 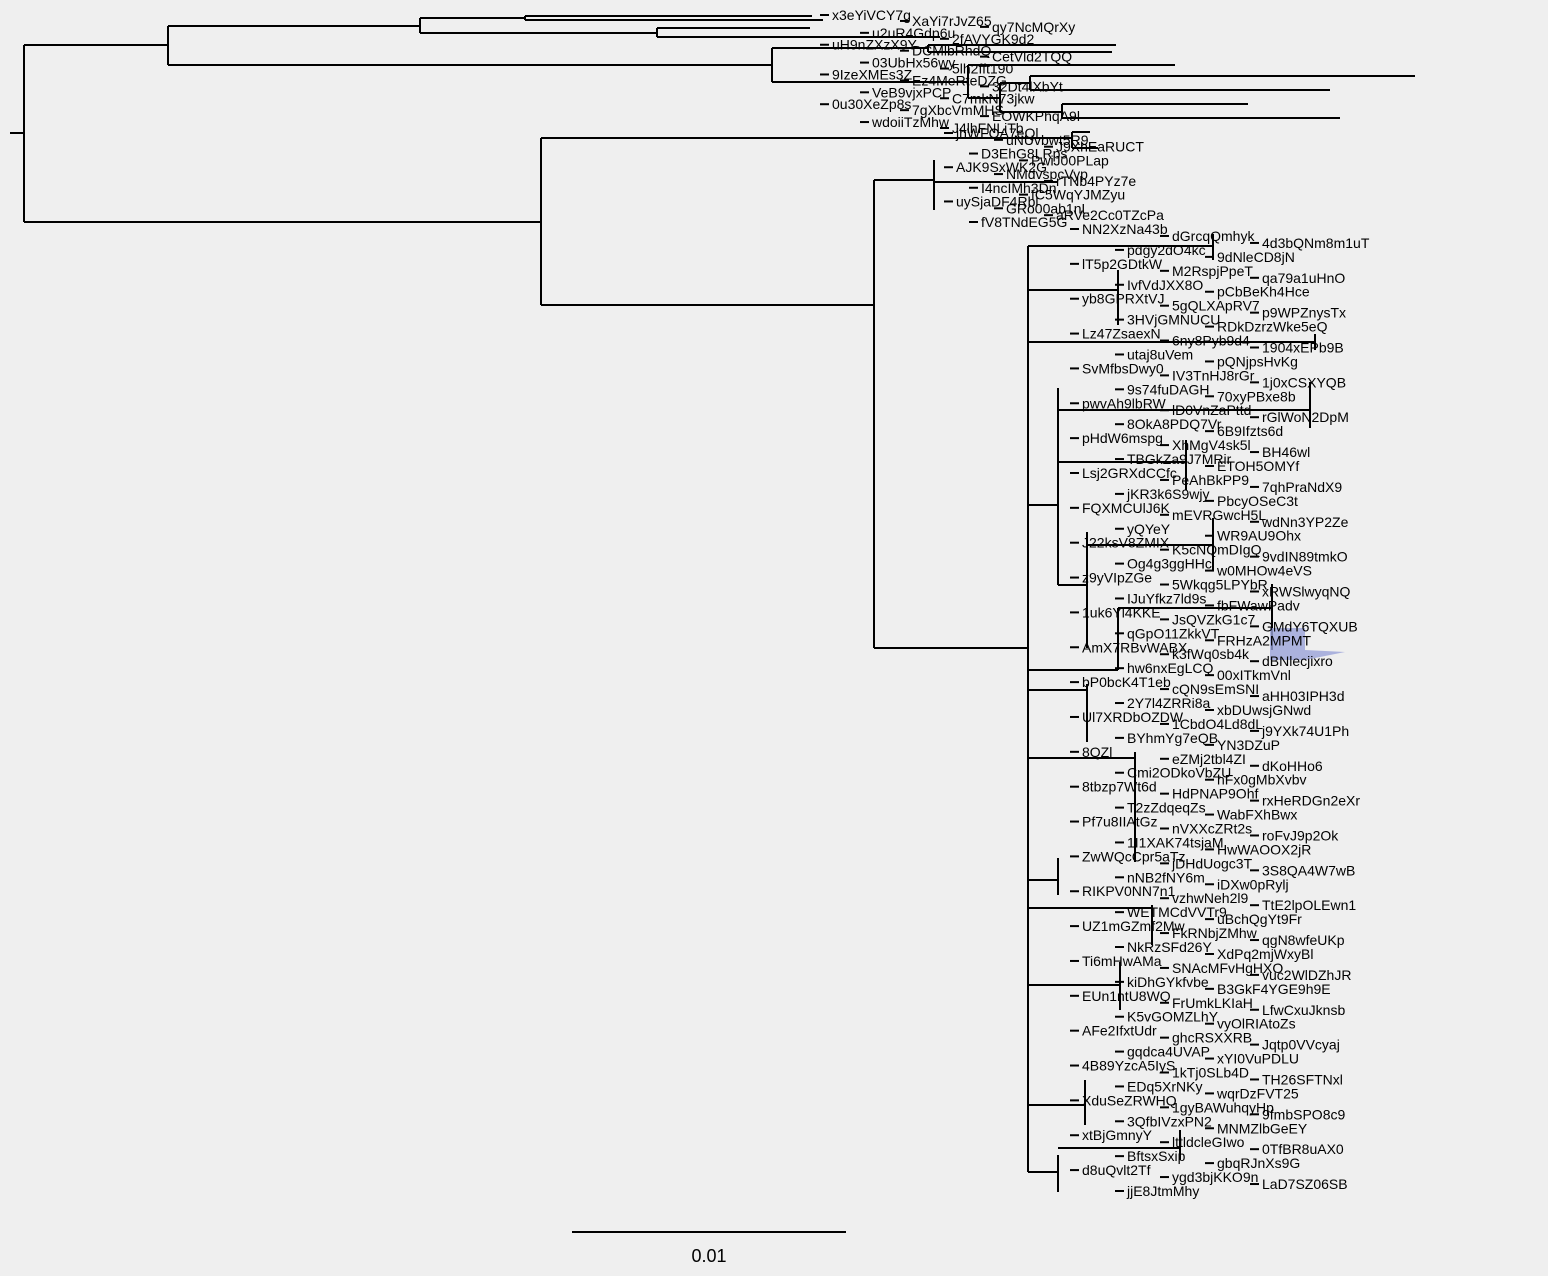 I want to click on leaf-label: M2RspjPpeT, so click(x=1212, y=271).